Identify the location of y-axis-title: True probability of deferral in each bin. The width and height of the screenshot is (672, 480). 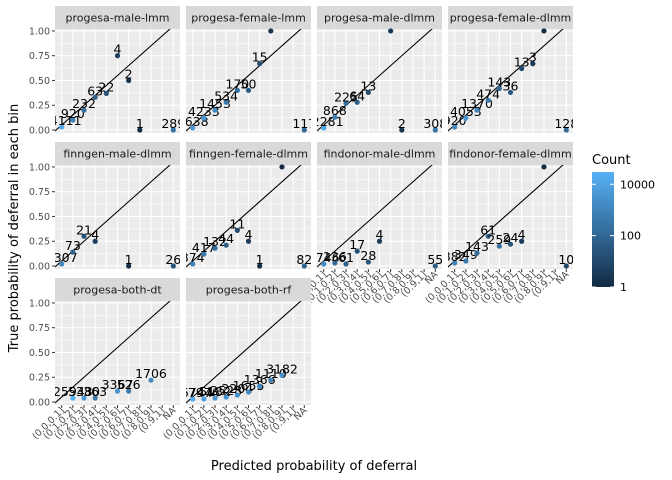
(14, 228).